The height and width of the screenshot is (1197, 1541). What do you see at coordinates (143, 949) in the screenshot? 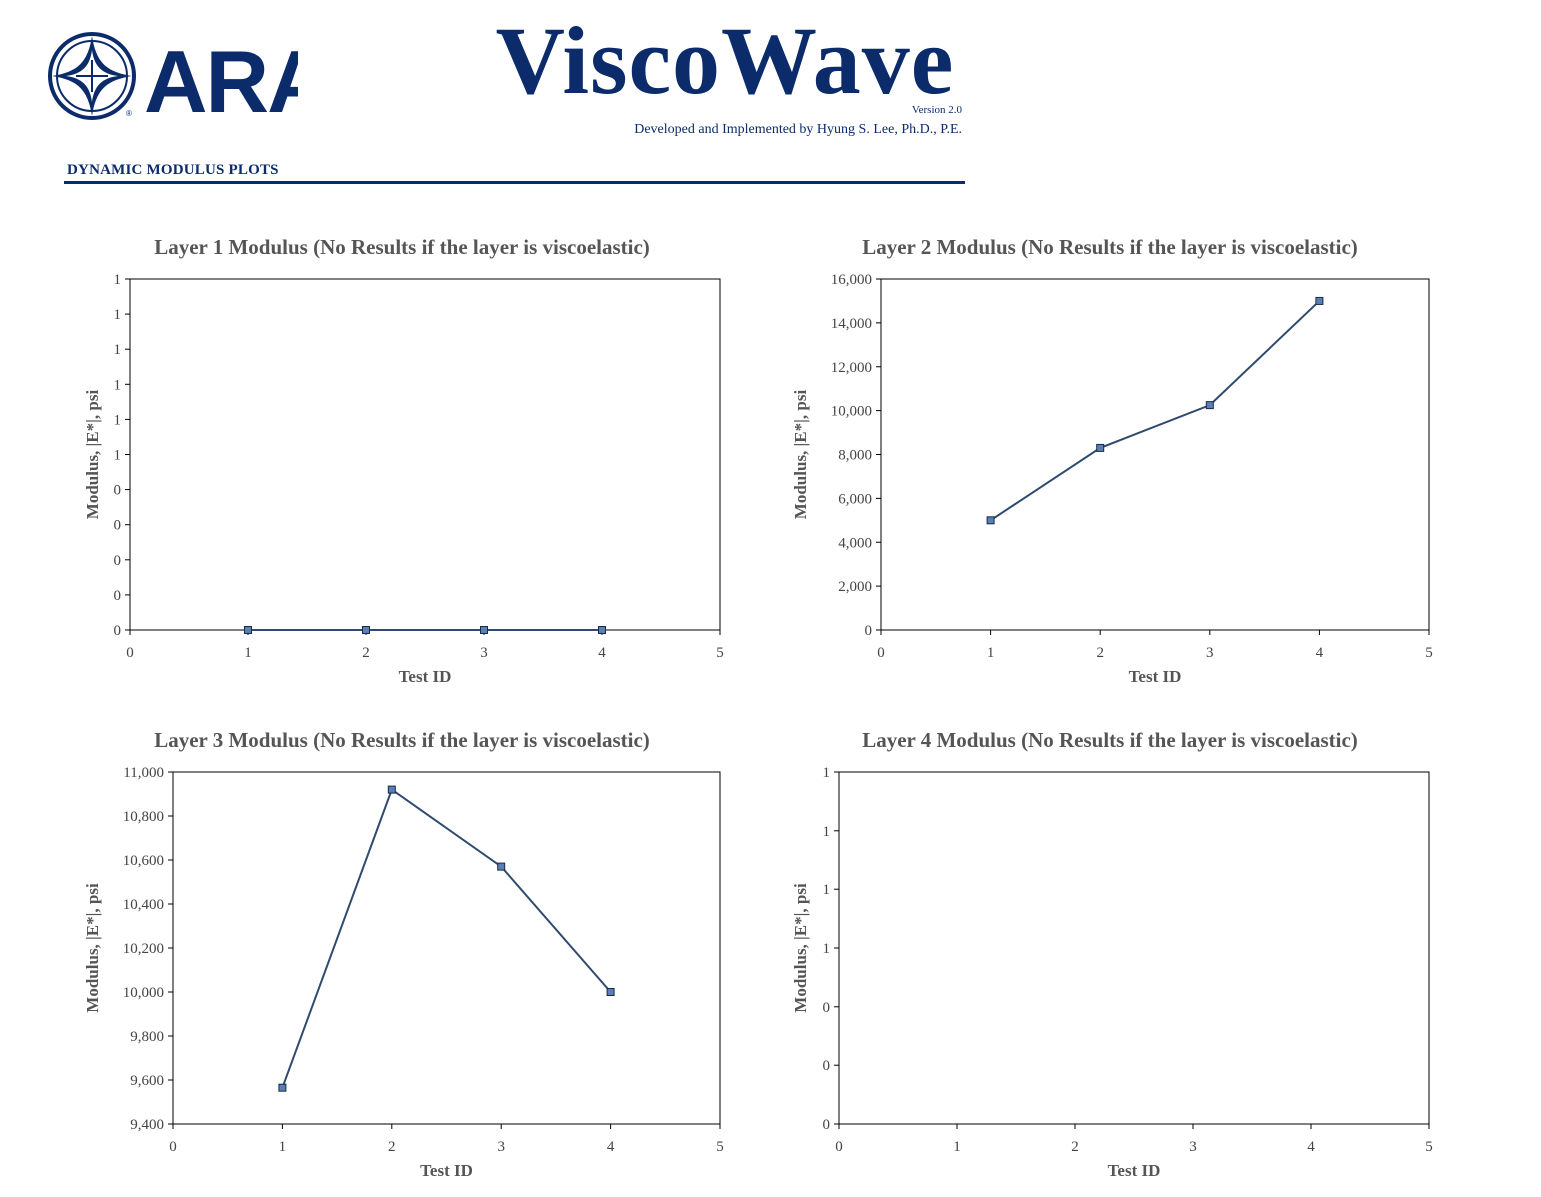
I see `chart-3-ytick-label: 10,200` at bounding box center [143, 949].